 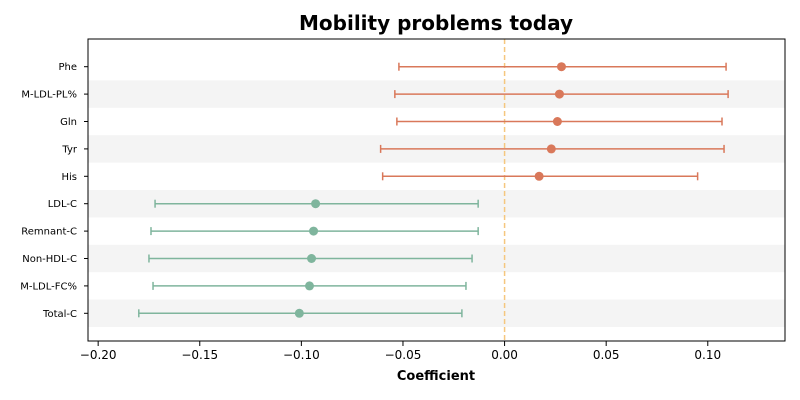 What do you see at coordinates (199, 355) in the screenshot?
I see `x-tick-label: −0.15` at bounding box center [199, 355].